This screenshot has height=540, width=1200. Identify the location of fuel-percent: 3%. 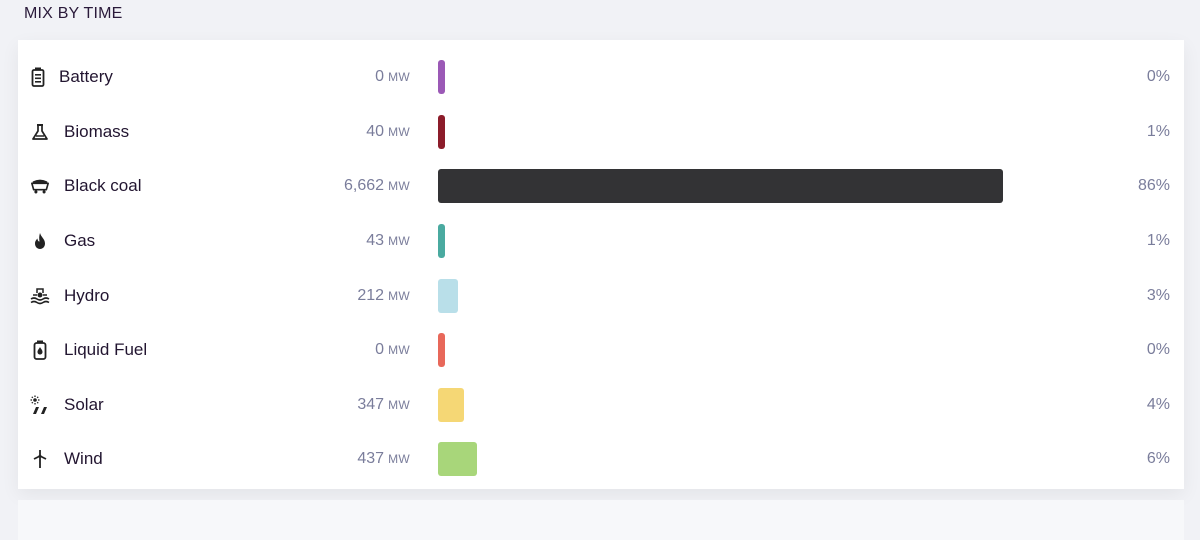
(1158, 295).